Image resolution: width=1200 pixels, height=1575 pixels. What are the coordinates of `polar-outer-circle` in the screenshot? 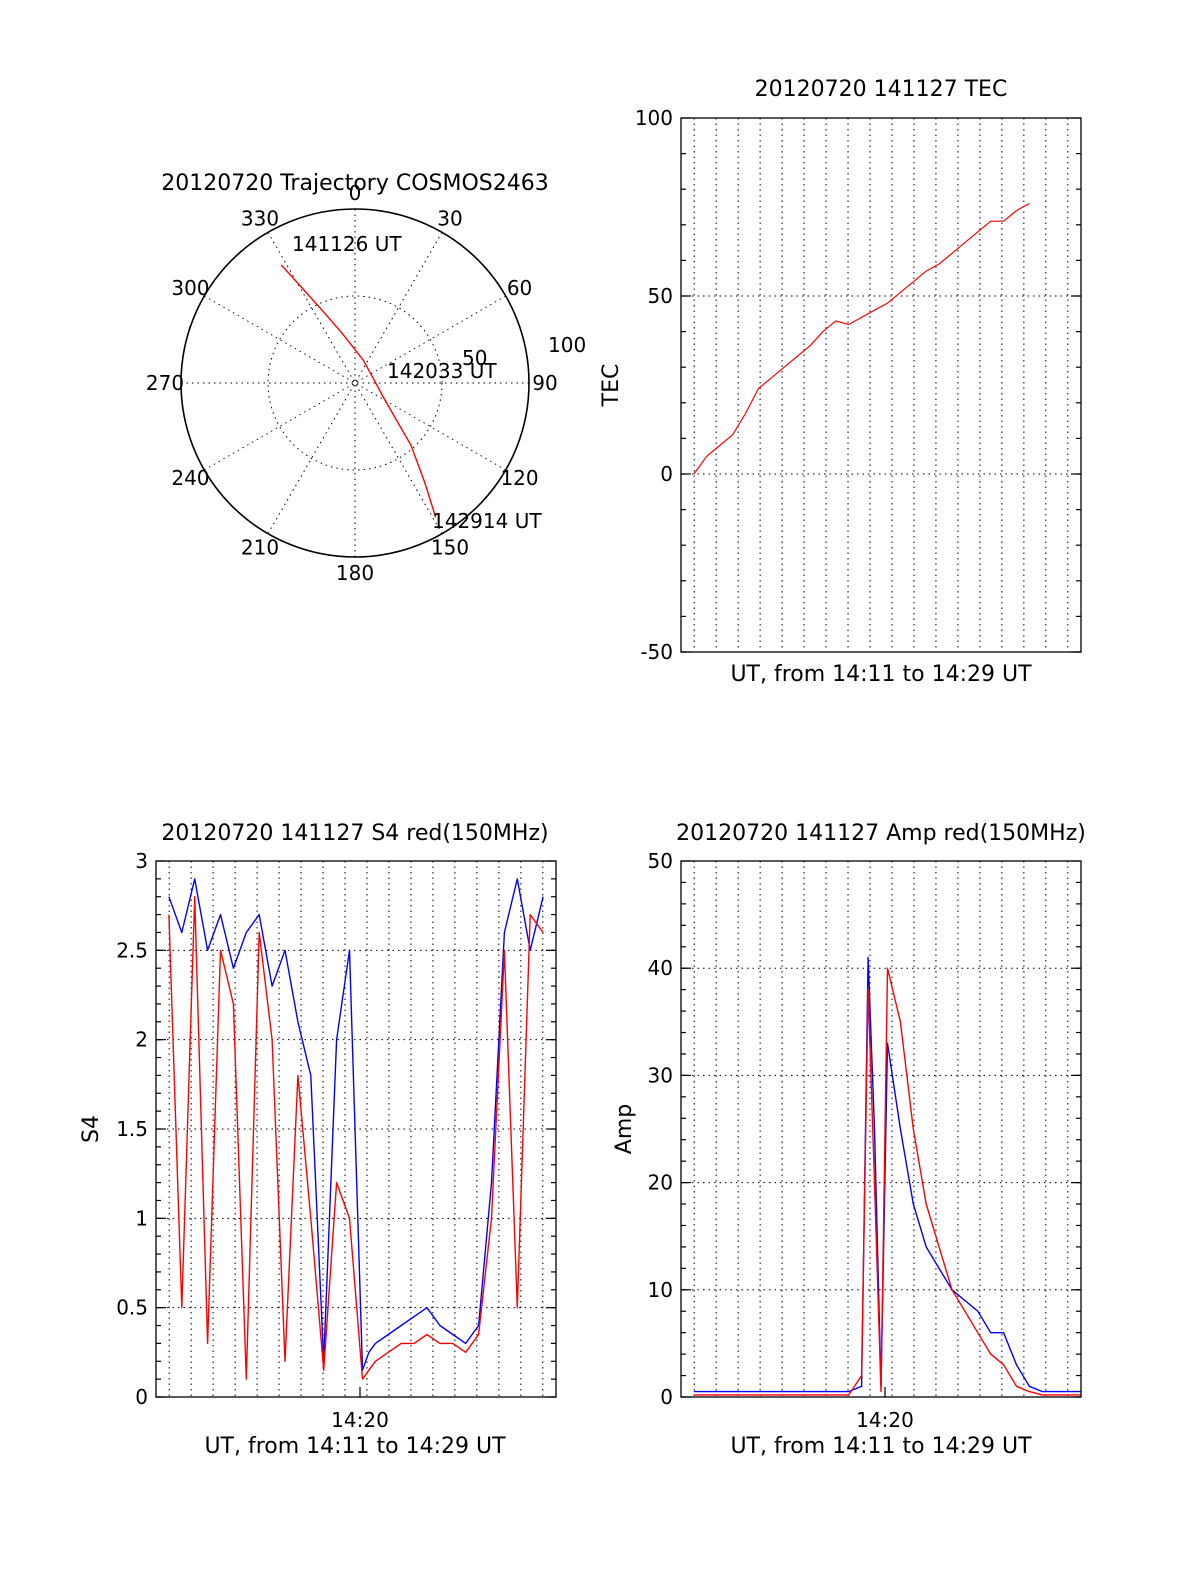 It's located at (355, 383).